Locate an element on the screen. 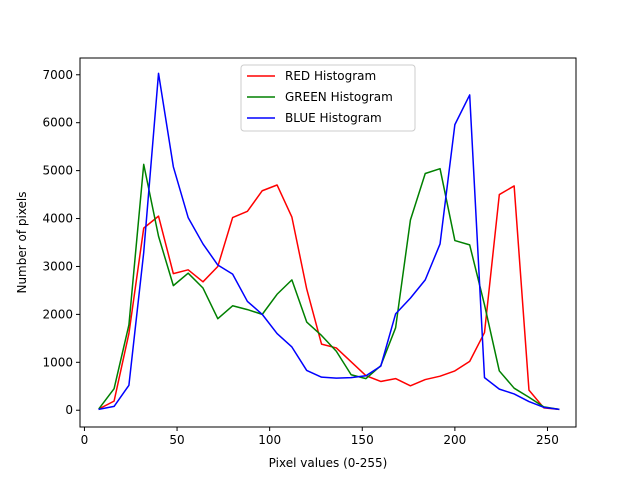 The image size is (640, 480). x-tick-label: 250 is located at coordinates (547, 440).